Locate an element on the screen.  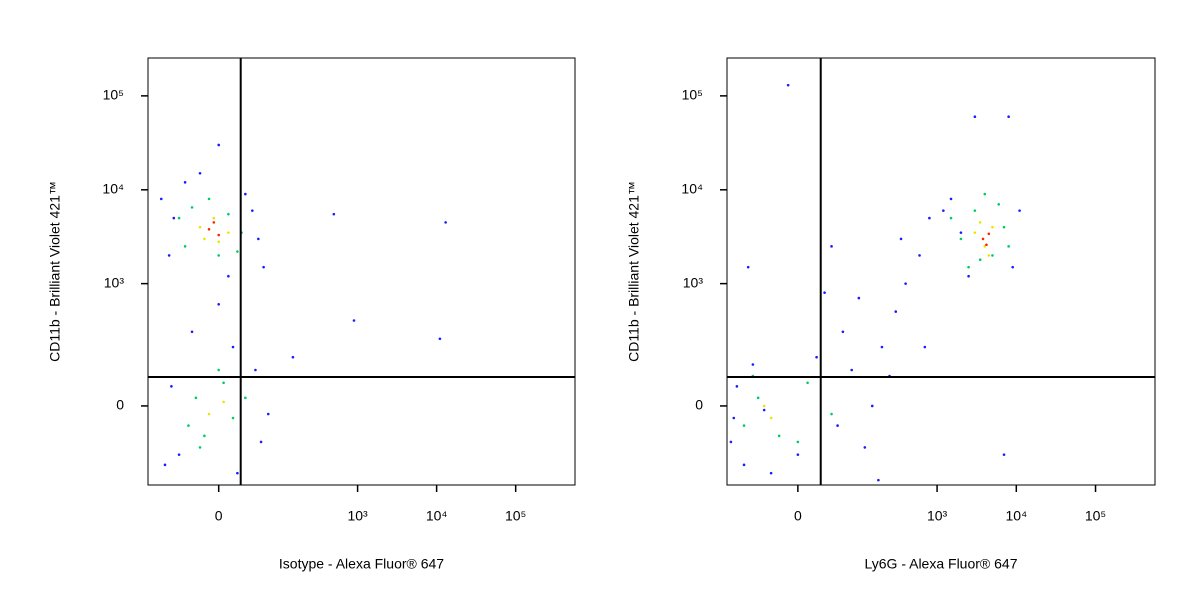
x-tick-label: 10³ is located at coordinates (357, 516).